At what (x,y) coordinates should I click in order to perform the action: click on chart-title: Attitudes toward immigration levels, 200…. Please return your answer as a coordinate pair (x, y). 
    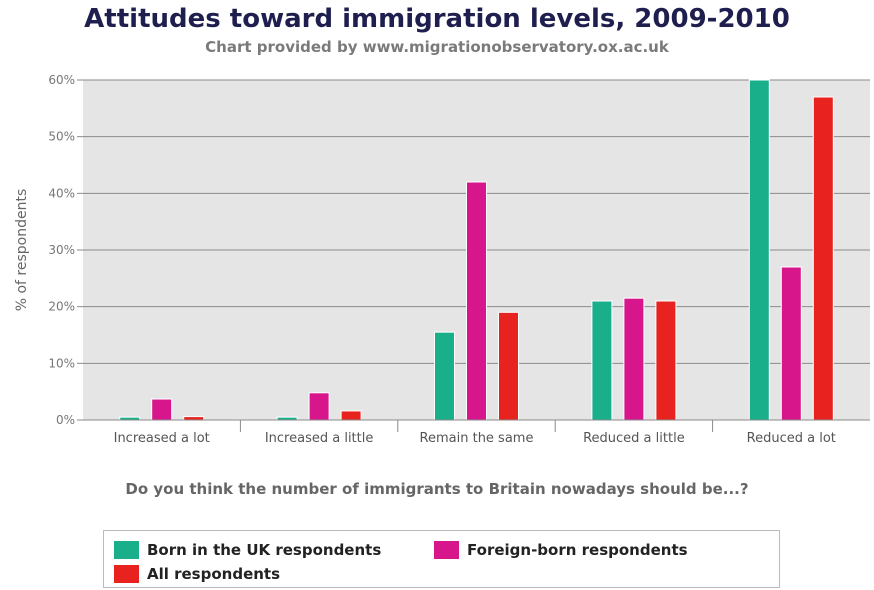
    Looking at the image, I should click on (437, 19).